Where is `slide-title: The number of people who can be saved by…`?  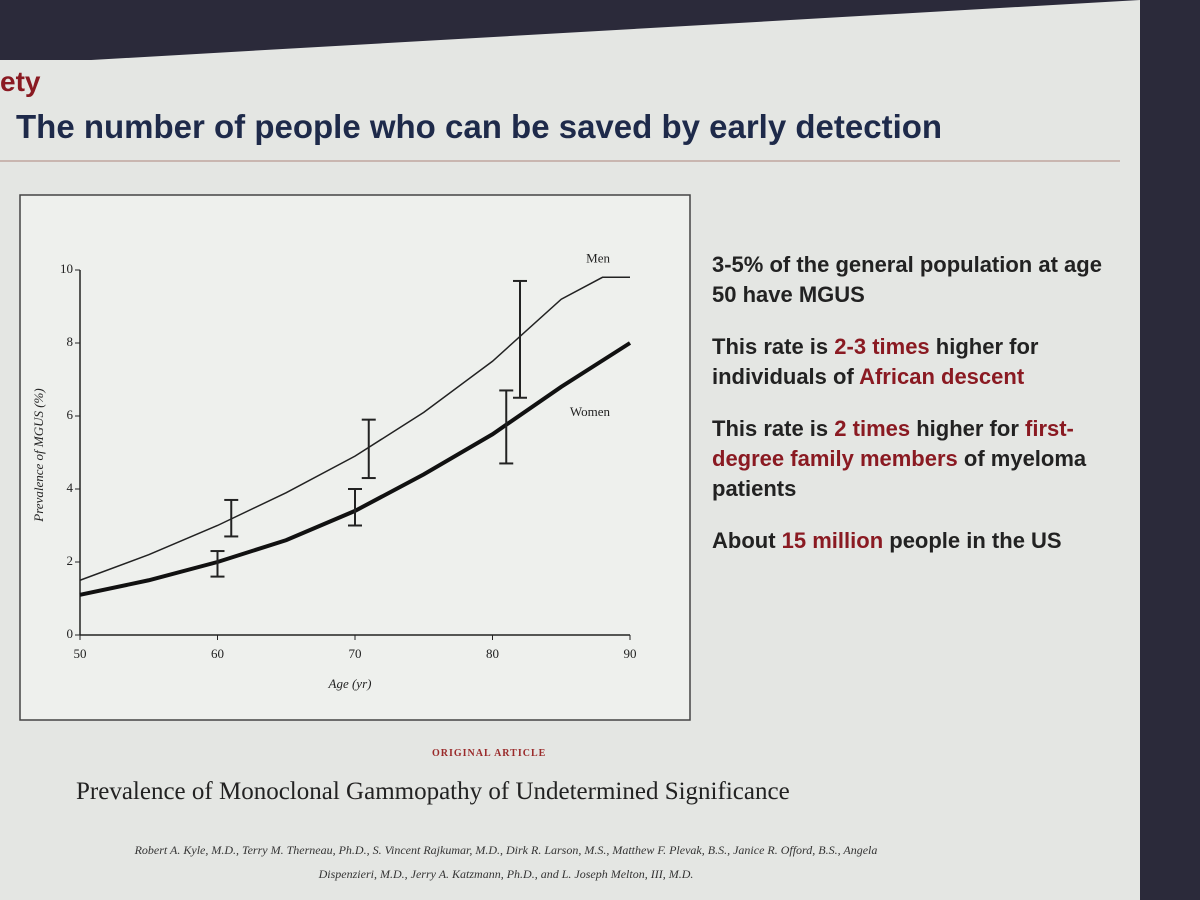 slide-title: The number of people who can be saved by… is located at coordinates (479, 126).